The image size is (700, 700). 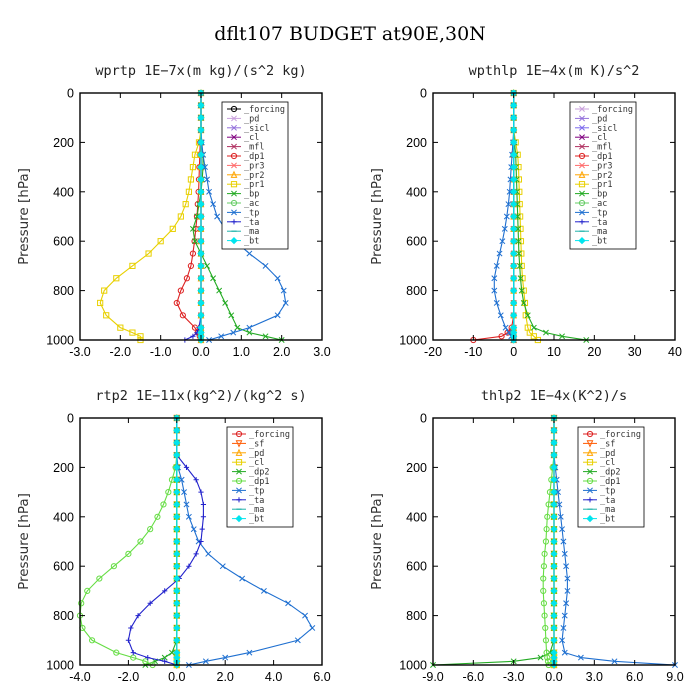 What do you see at coordinates (251, 138) in the screenshot?
I see `legend-entry: _cl` at bounding box center [251, 138].